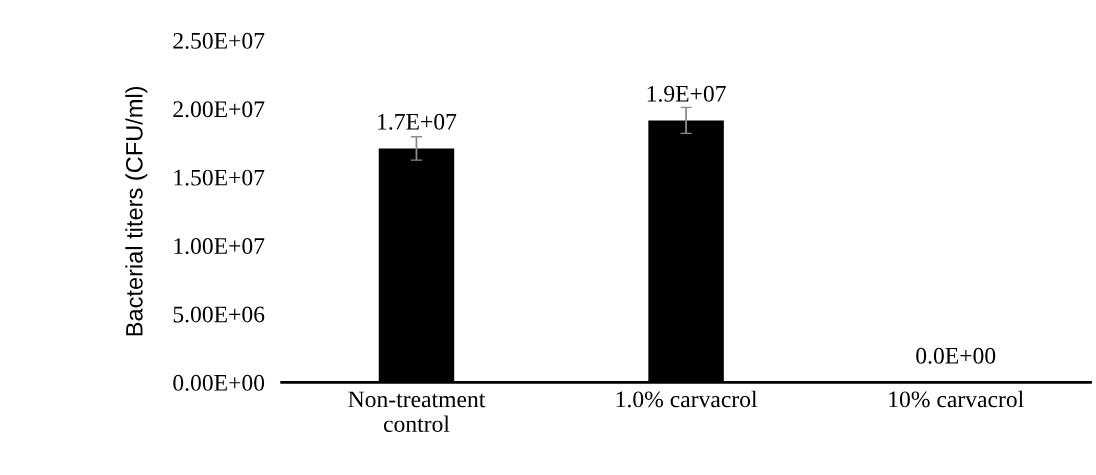  I want to click on y-tick-label: 2.00E+07, so click(219, 109).